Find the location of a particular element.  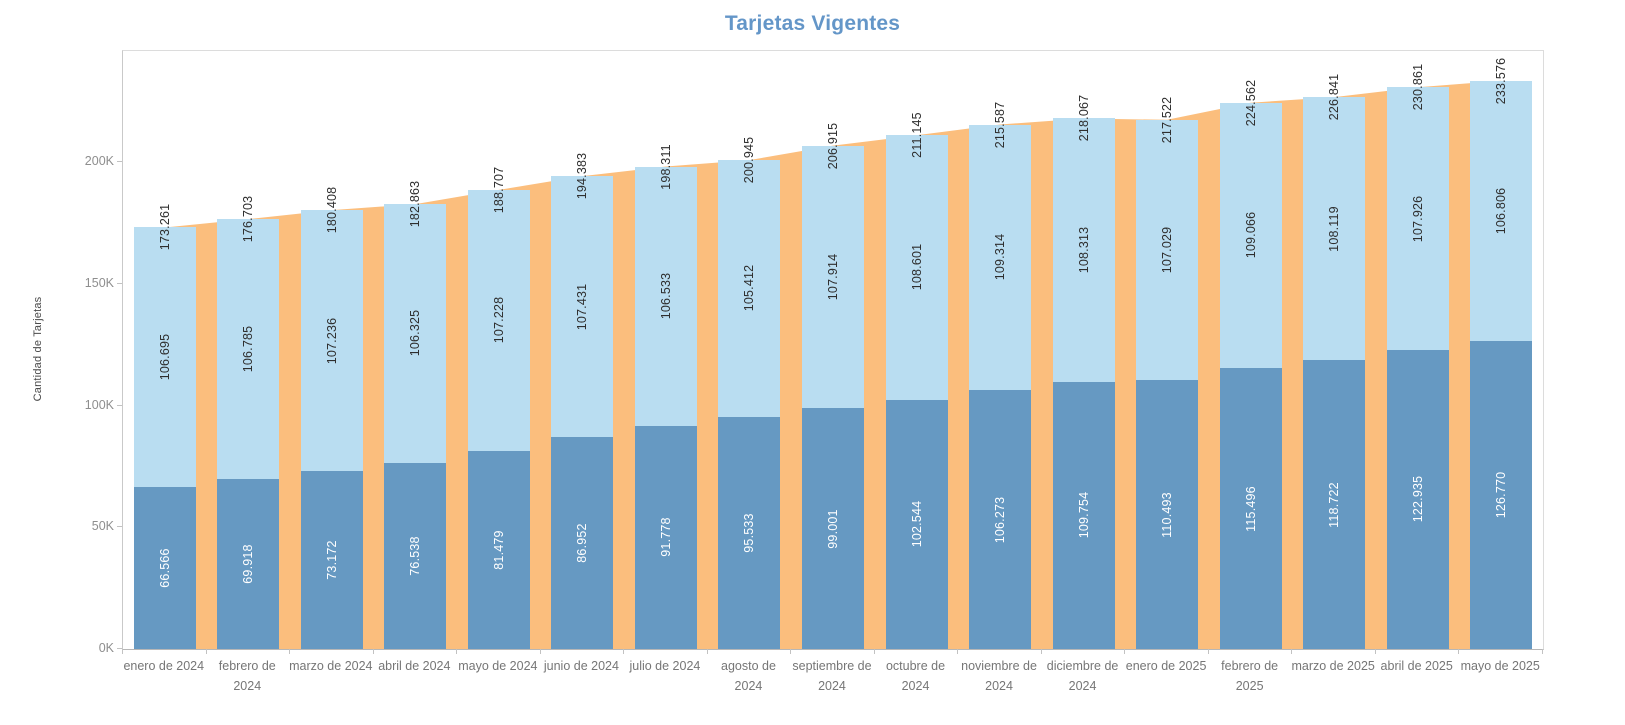

bar-top-segment-label: 106.325 is located at coordinates (415, 333).